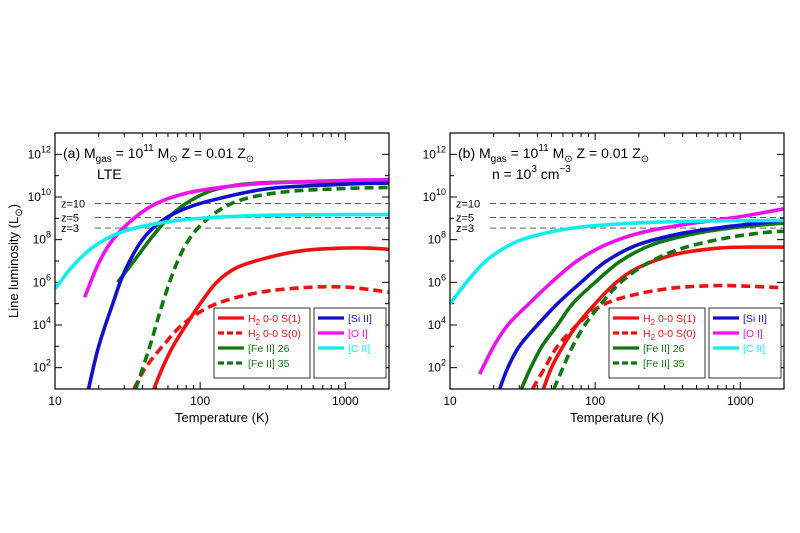 This screenshot has width=800, height=533. What do you see at coordinates (15, 261) in the screenshot?
I see `y-axis-title: Line luminosity (L⊙)` at bounding box center [15, 261].